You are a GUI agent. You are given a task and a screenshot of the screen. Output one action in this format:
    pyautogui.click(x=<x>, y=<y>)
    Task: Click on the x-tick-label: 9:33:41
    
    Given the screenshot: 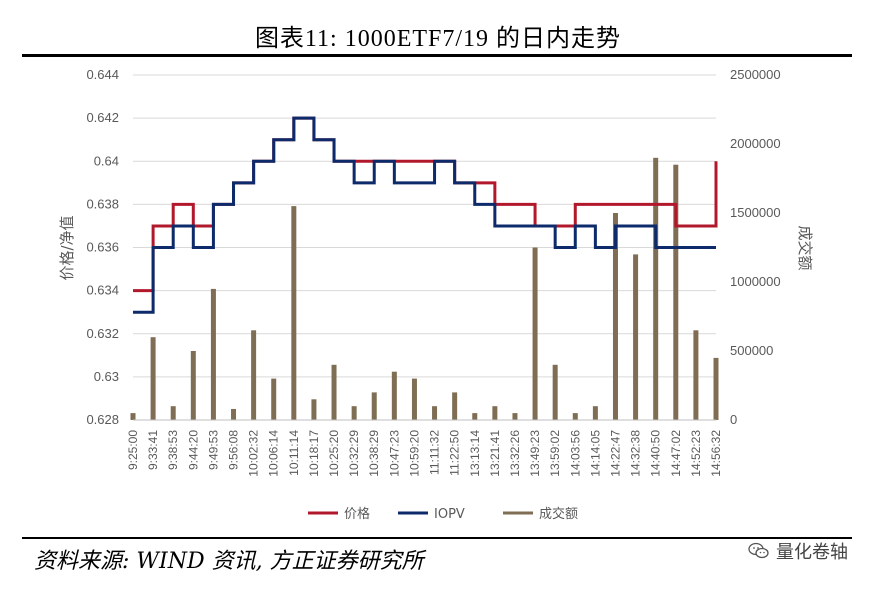 What is the action you would take?
    pyautogui.click(x=153, y=450)
    